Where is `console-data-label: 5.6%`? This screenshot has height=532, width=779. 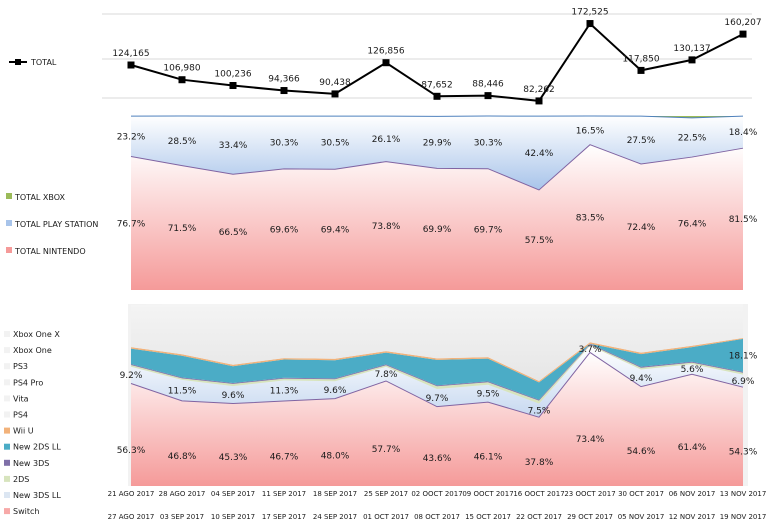
console-data-label: 5.6% is located at coordinates (692, 370).